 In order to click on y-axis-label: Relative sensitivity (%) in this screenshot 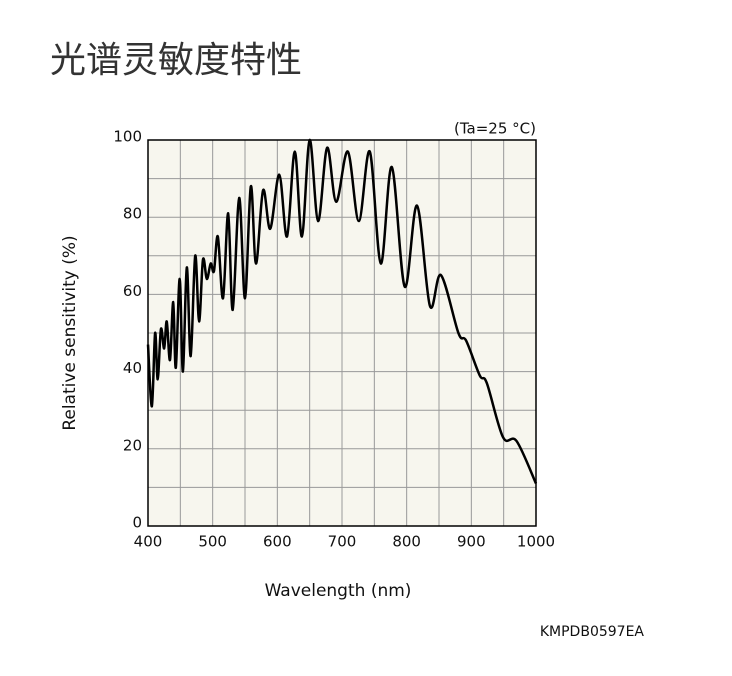, I will do `click(70, 332)`.